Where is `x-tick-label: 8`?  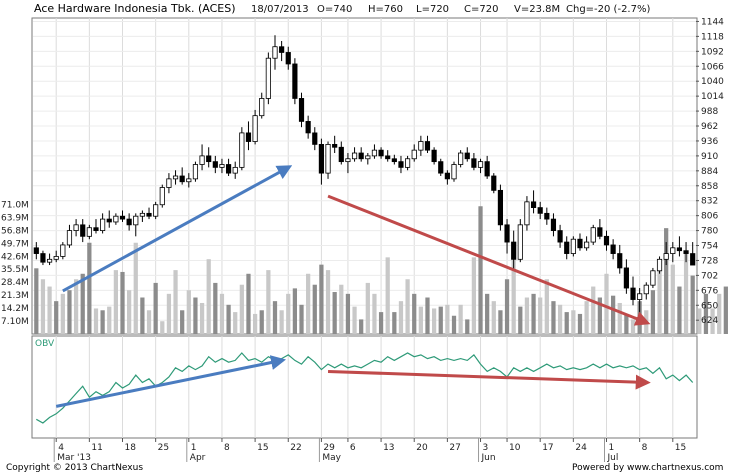 x-tick-label: 8 is located at coordinates (227, 448).